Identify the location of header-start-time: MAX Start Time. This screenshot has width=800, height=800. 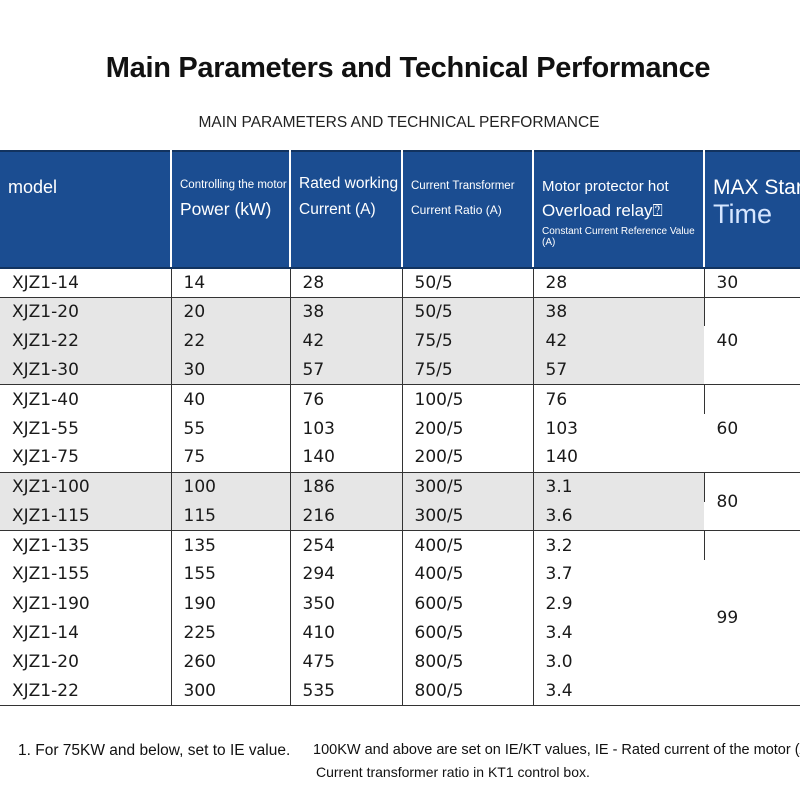
(752, 209).